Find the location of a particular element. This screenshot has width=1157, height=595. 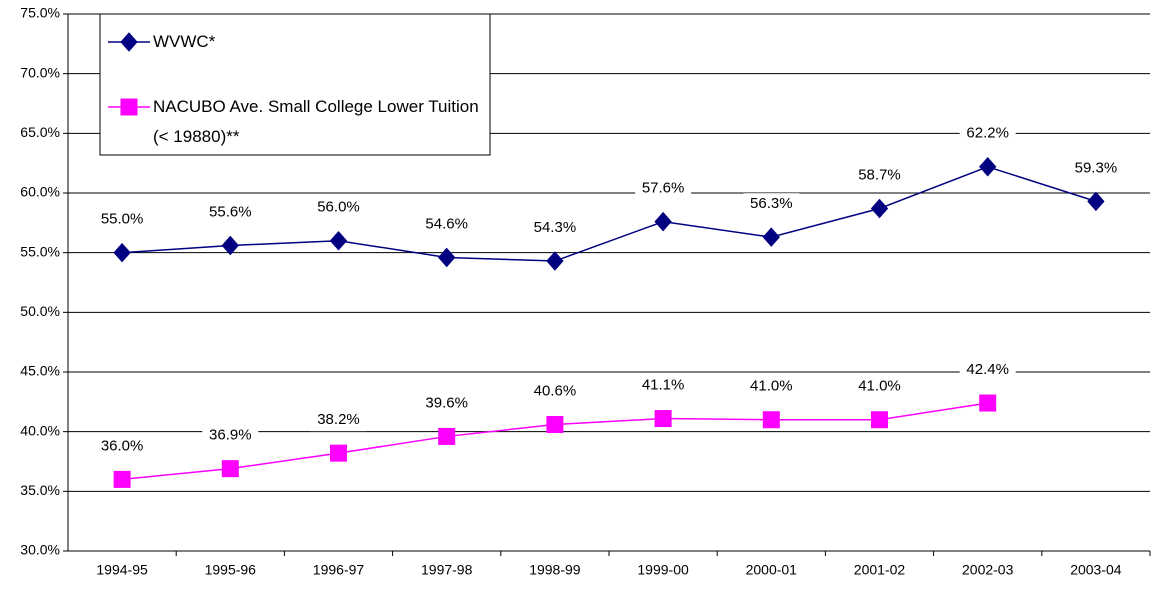

data-label: 62.2% is located at coordinates (987, 133).